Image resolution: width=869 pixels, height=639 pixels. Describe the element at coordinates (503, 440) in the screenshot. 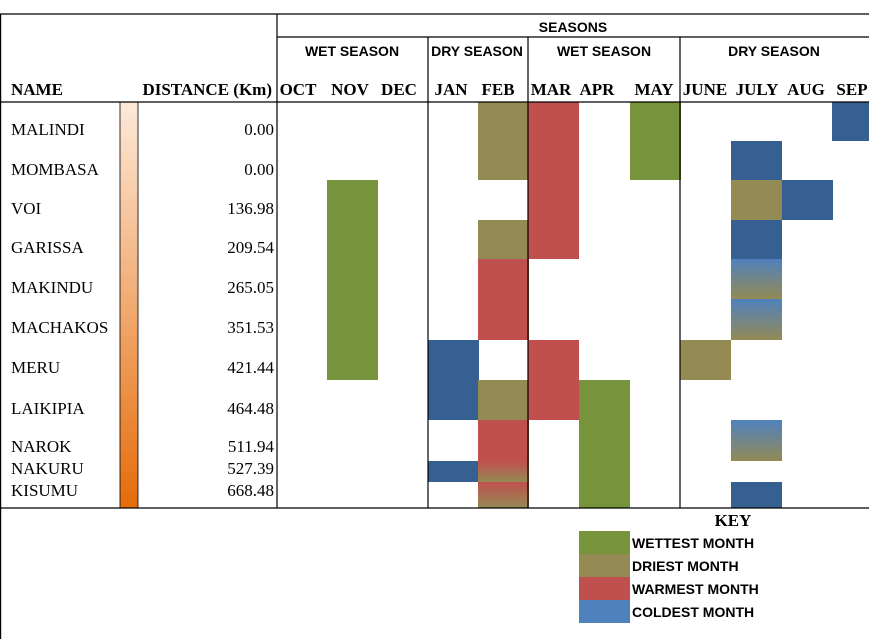

I see `cell-narok-feb` at that location.